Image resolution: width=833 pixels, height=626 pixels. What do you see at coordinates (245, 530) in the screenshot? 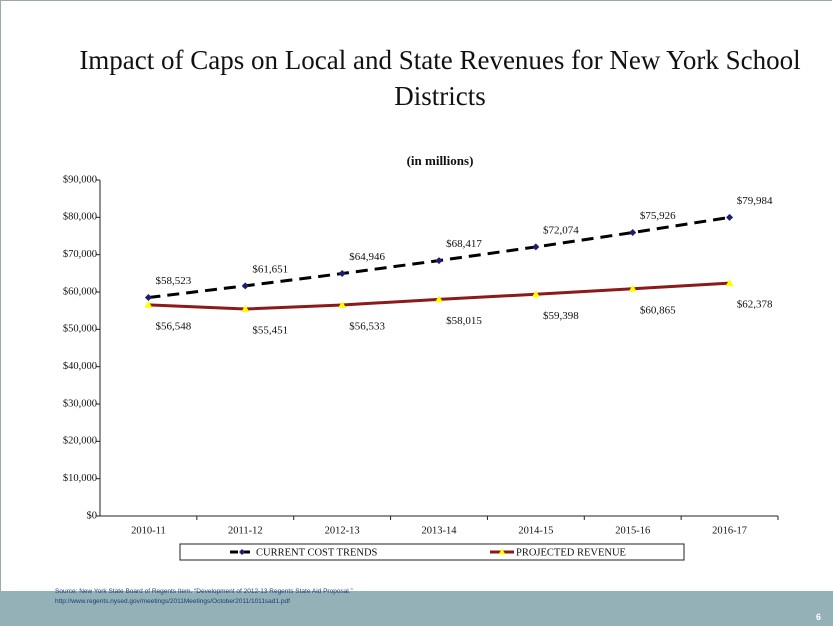
I see `x-tick-label: 2011-12` at bounding box center [245, 530].